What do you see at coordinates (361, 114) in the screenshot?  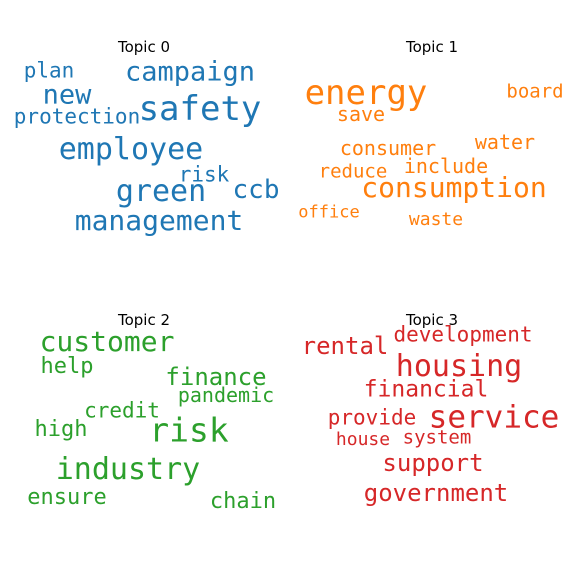 I see `topic-1-word: save` at bounding box center [361, 114].